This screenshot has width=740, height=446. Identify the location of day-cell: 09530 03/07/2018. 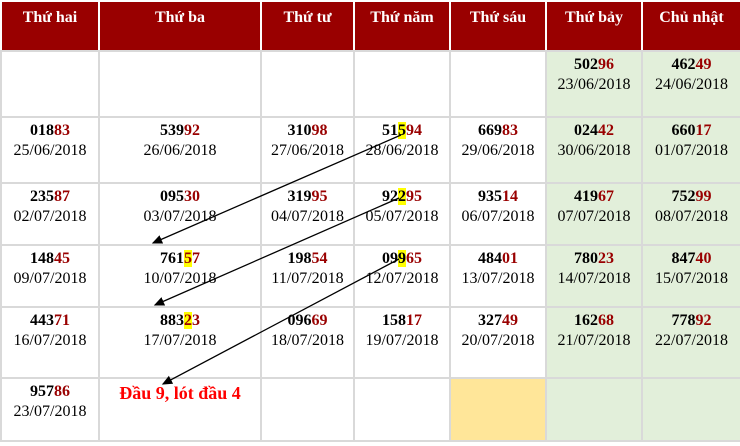
(180, 214).